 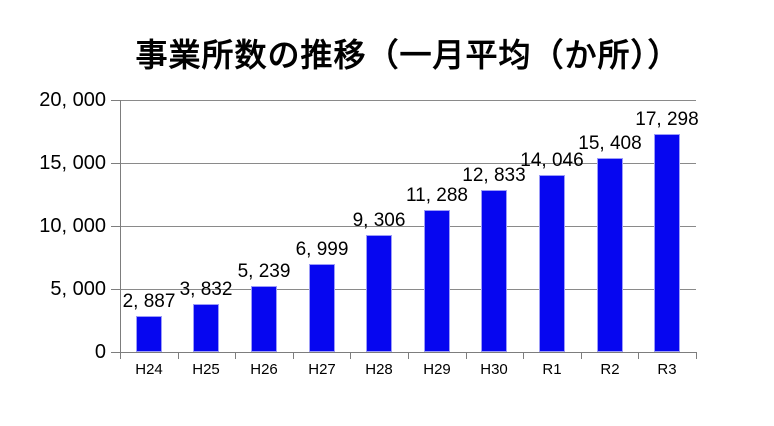 I want to click on bar-H25, so click(x=206, y=328).